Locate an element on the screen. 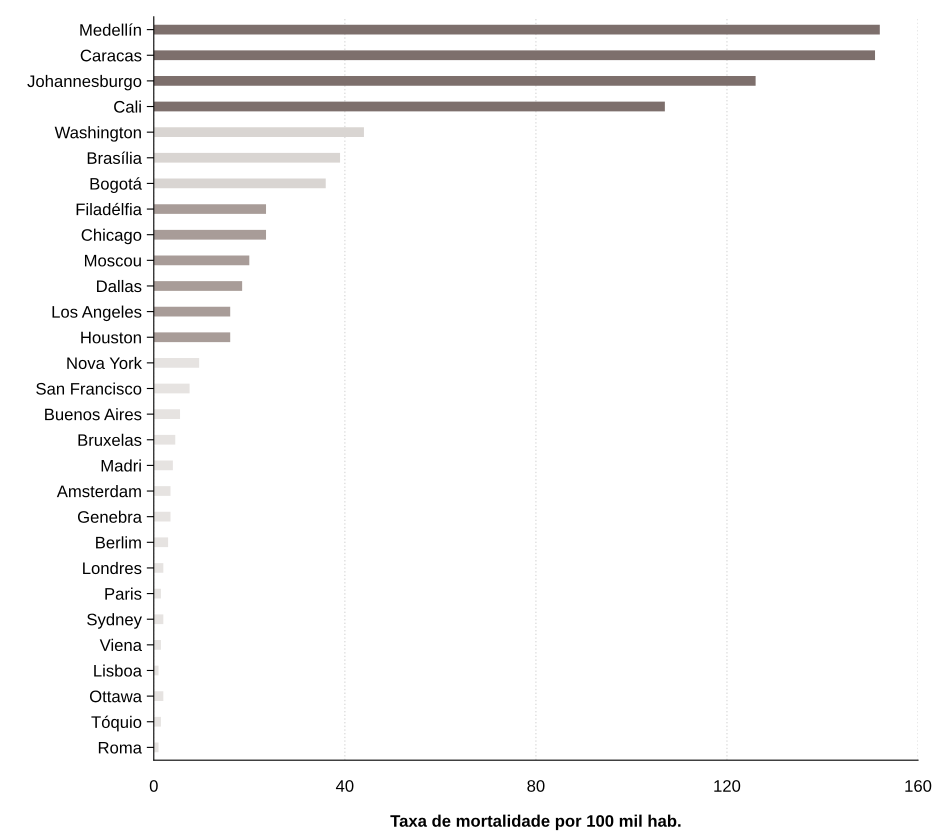 Image resolution: width=932 pixels, height=840 pixels. x-axis-title: Taxa de mortalidade por 100 mil hab. is located at coordinates (535, 822).